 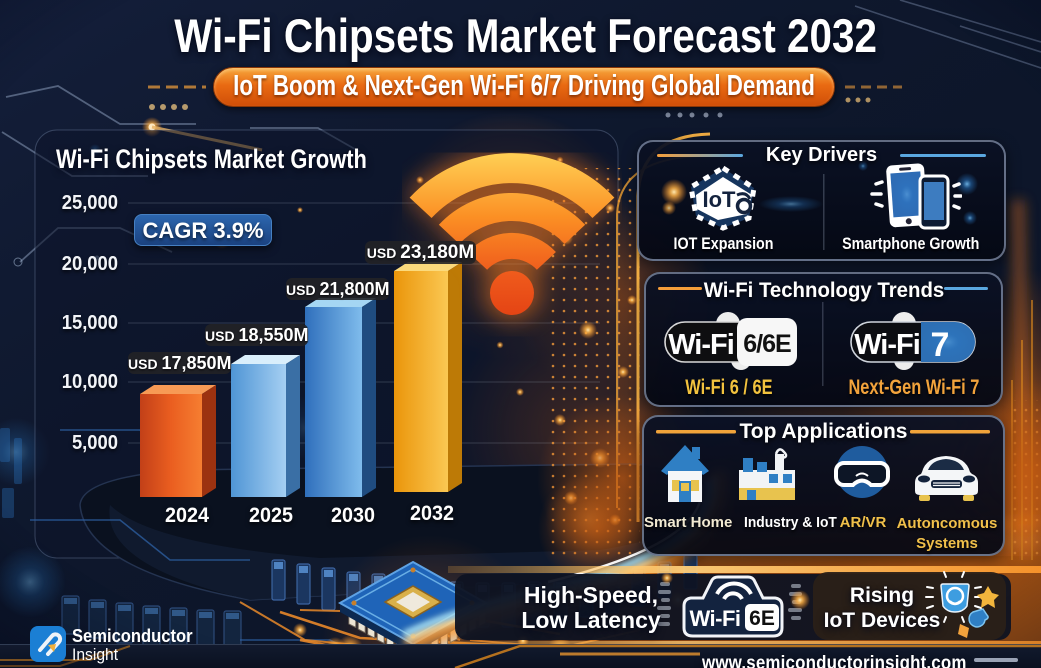 I want to click on svg-text: 6/6E, so click(x=767, y=344).